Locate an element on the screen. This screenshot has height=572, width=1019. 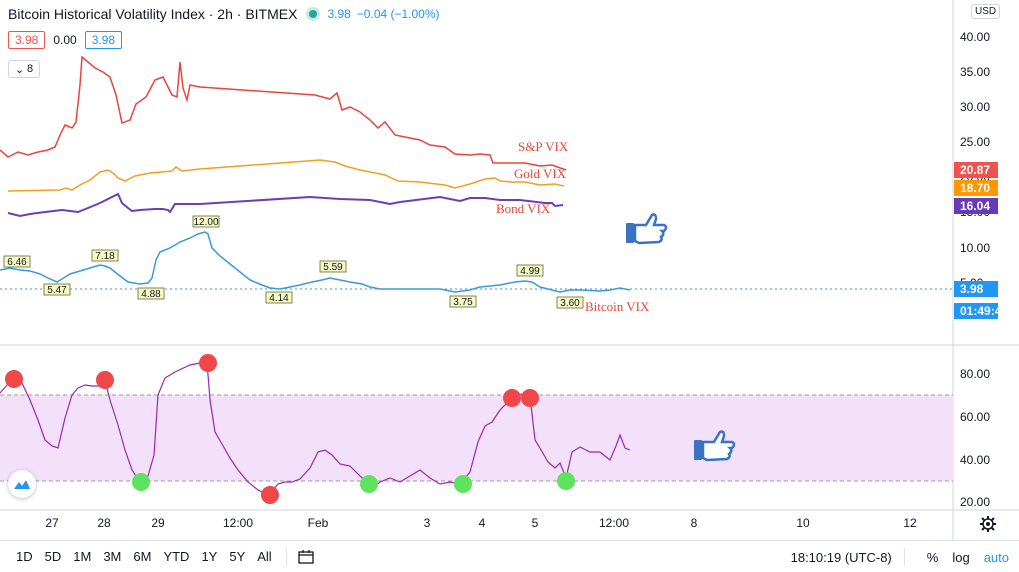
indicators-collapse-button: ⌄ 8 is located at coordinates (24, 69).